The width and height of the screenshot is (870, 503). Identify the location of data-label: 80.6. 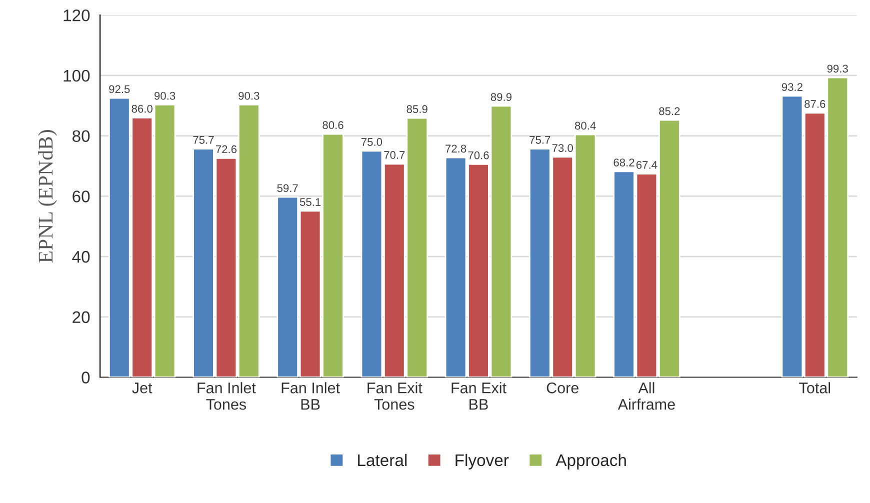
(333, 125).